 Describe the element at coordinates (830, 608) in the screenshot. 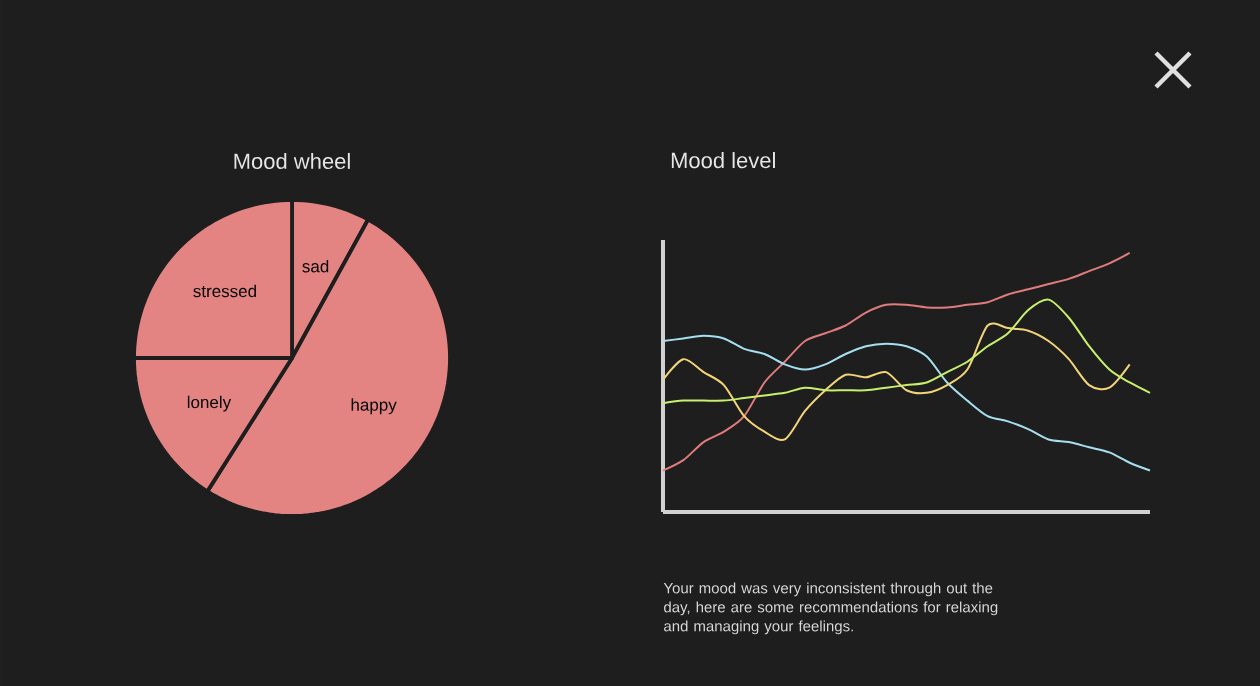

I see `text: Your mood was very inconsistent through out the day, here are some recommendations for relaxing and managing your feelings.` at that location.